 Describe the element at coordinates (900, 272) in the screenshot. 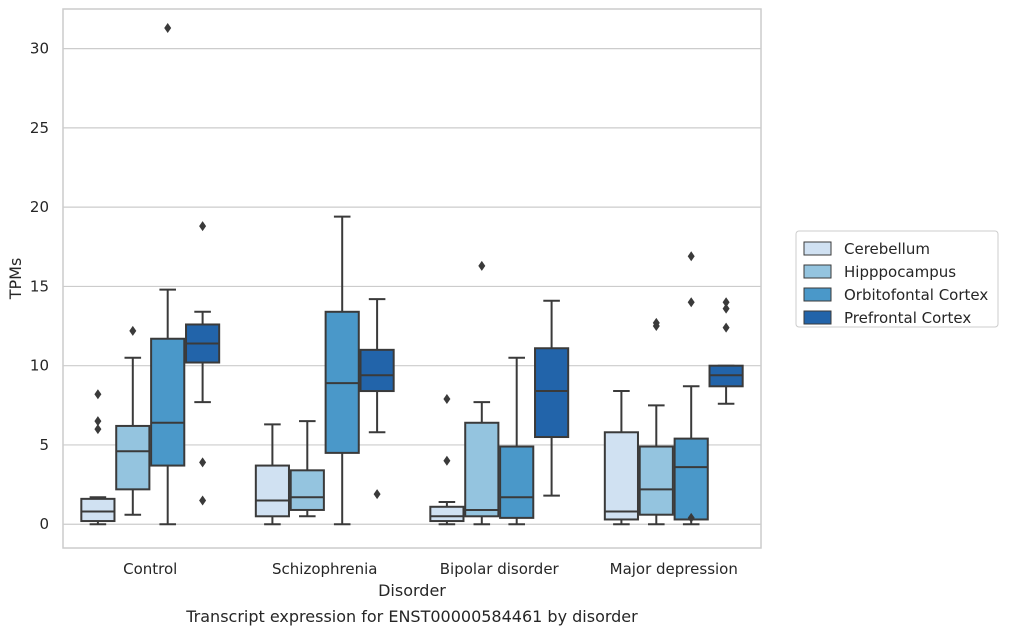

I see `legend-label: Hipppocampus` at that location.